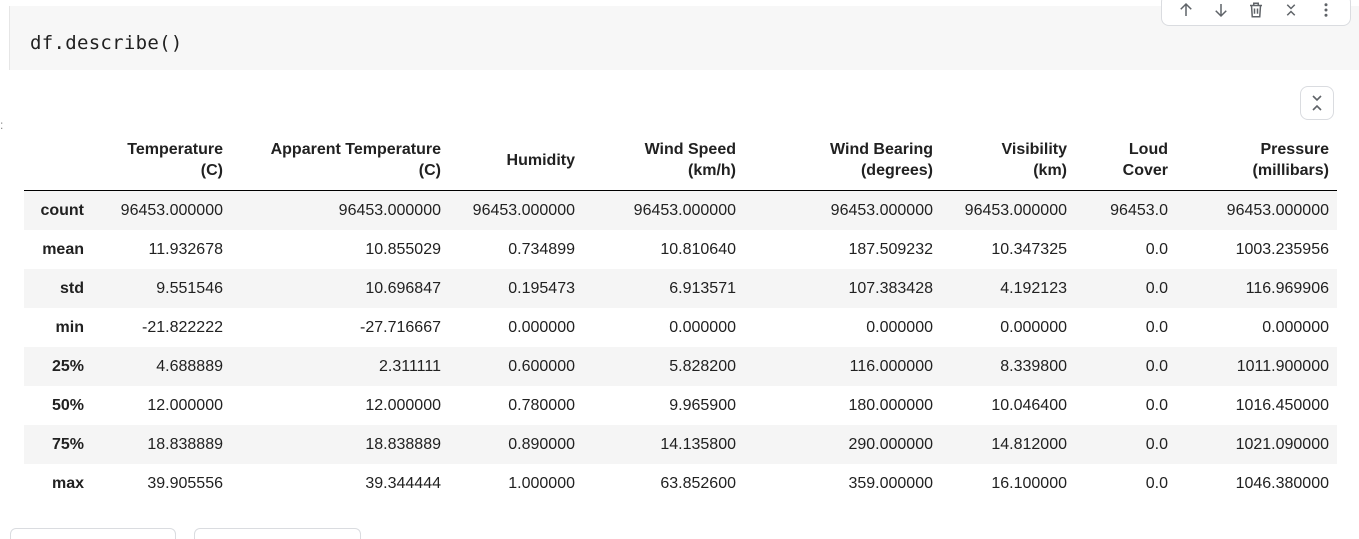 The image size is (1359, 539). What do you see at coordinates (400, 327) in the screenshot?
I see `table-cell: -27.716667` at bounding box center [400, 327].